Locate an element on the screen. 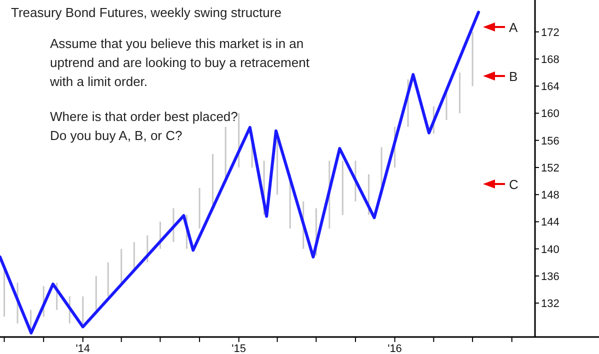 The image size is (599, 354). annotation: Assume that you believe this market is in an is located at coordinates (177, 43).